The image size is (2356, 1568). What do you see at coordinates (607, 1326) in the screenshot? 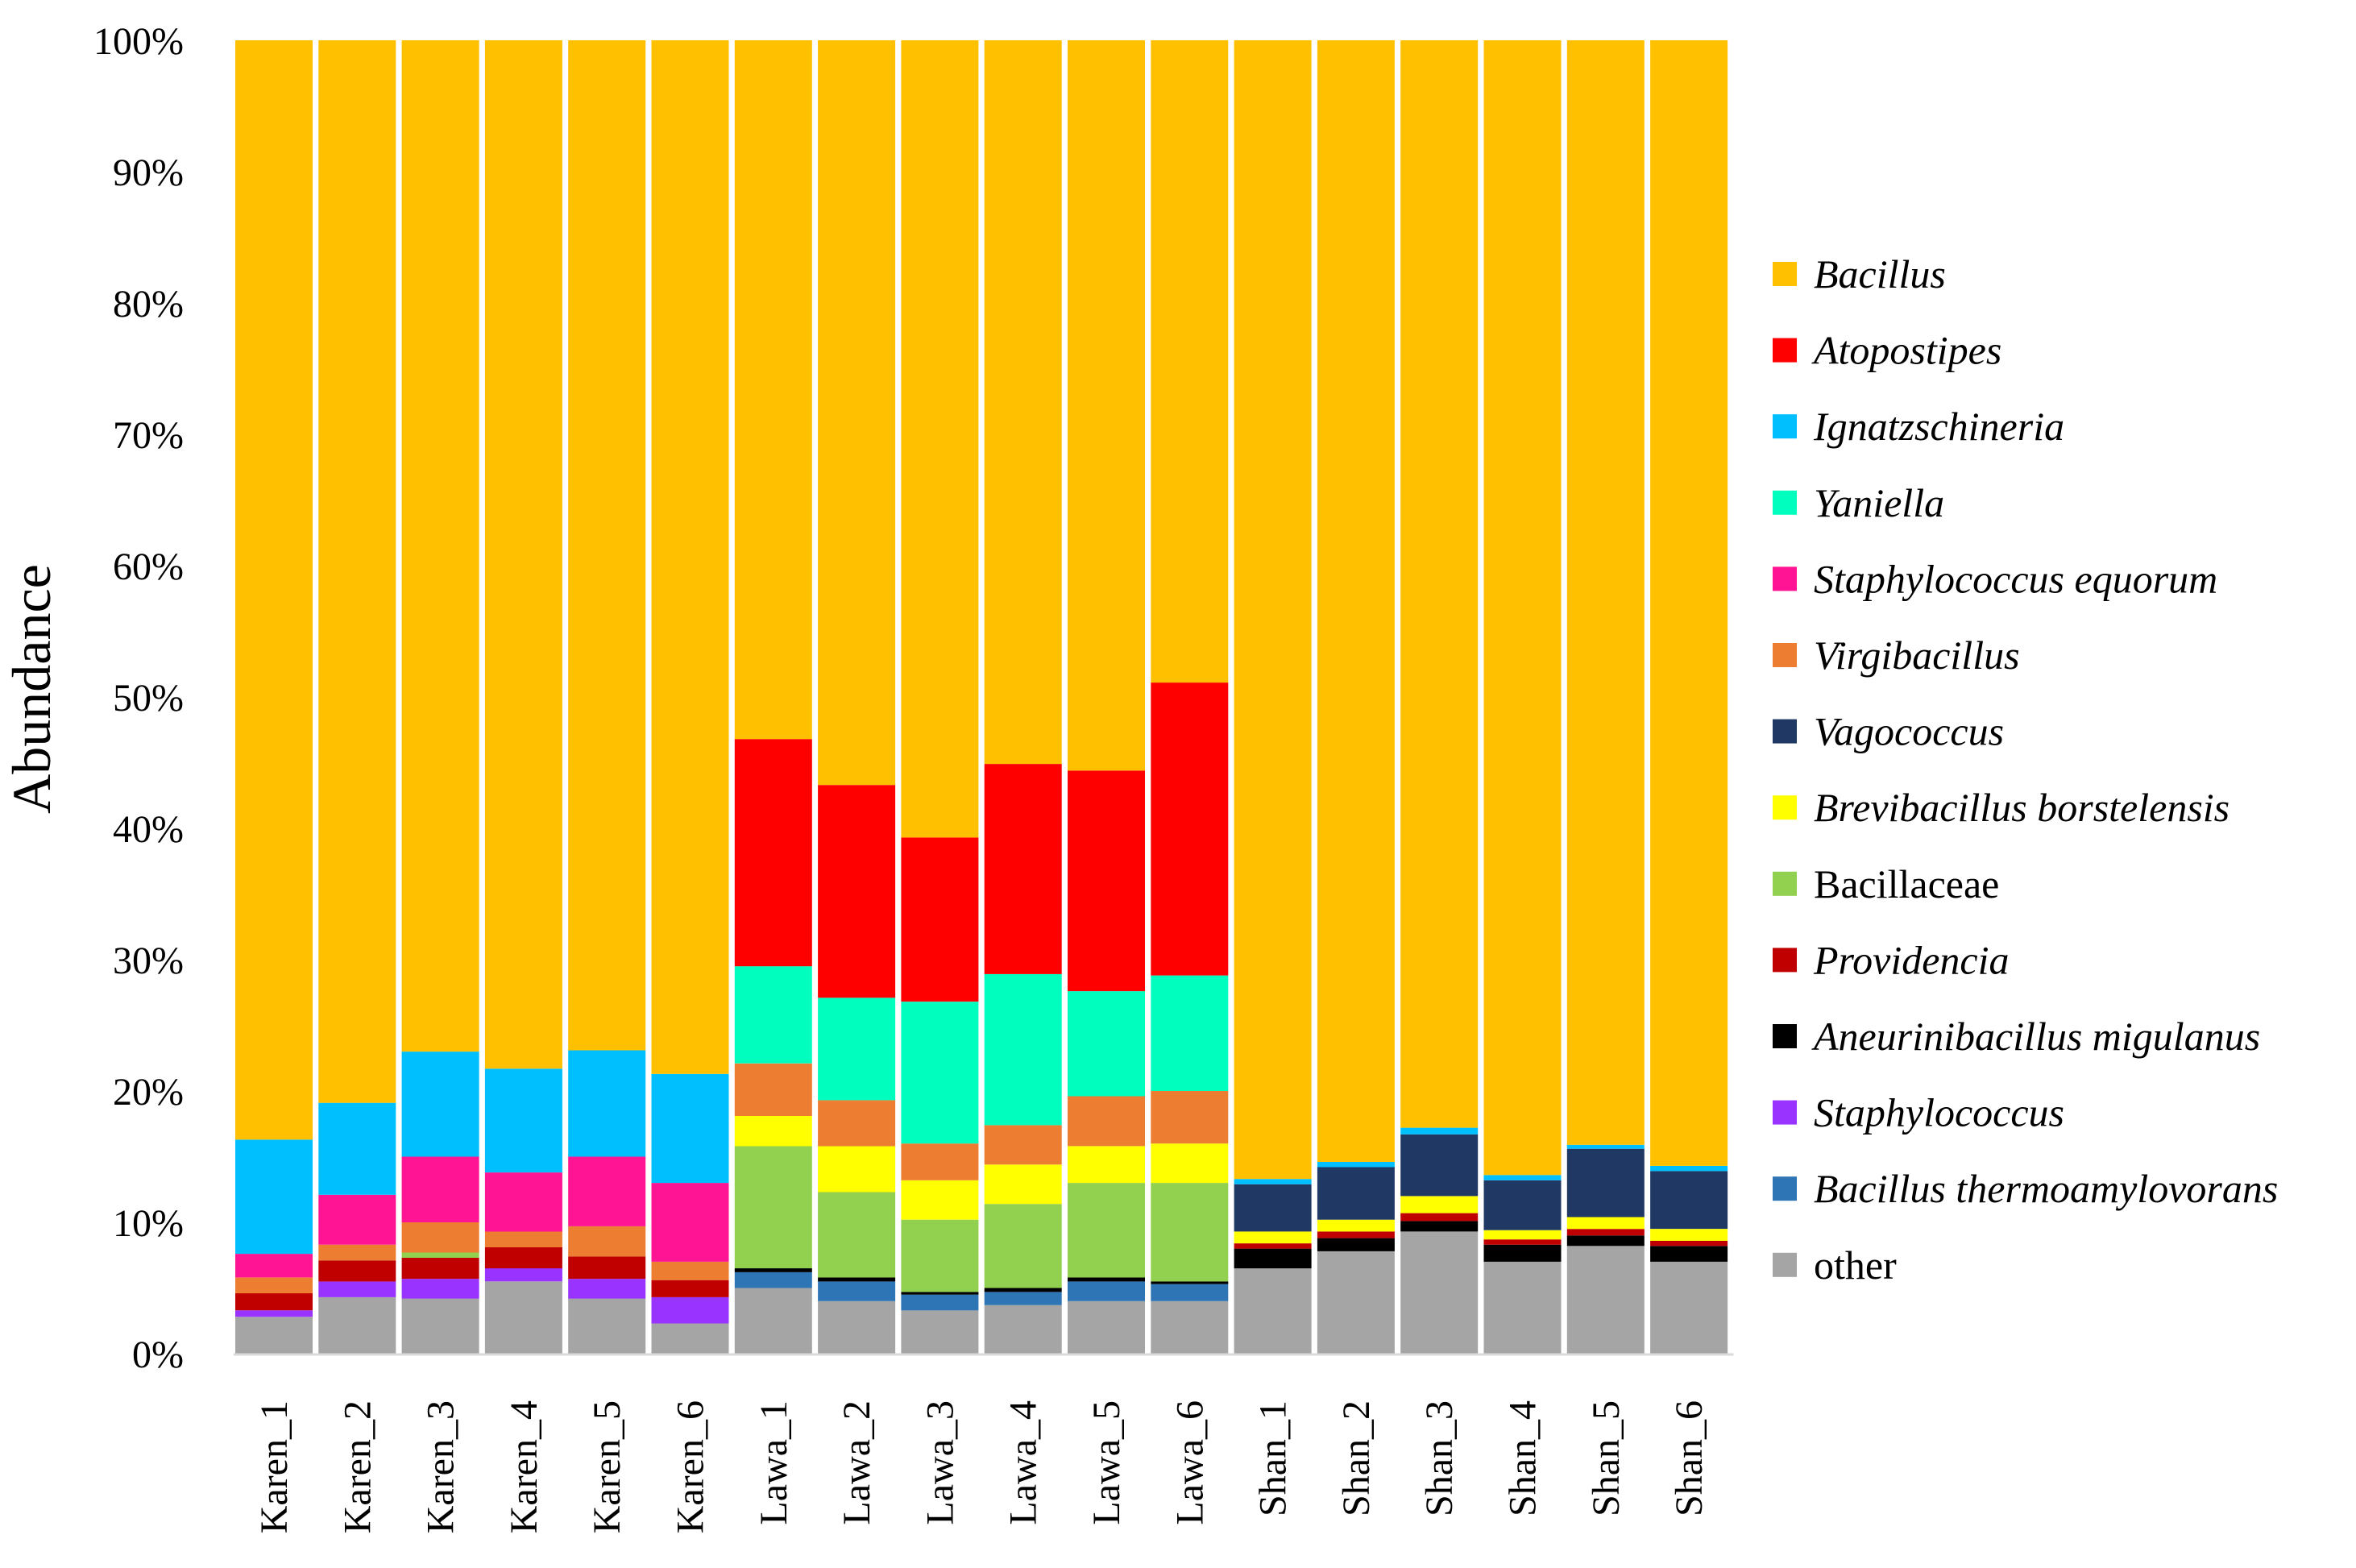
I see `bar-segment-karen-5-other` at bounding box center [607, 1326].